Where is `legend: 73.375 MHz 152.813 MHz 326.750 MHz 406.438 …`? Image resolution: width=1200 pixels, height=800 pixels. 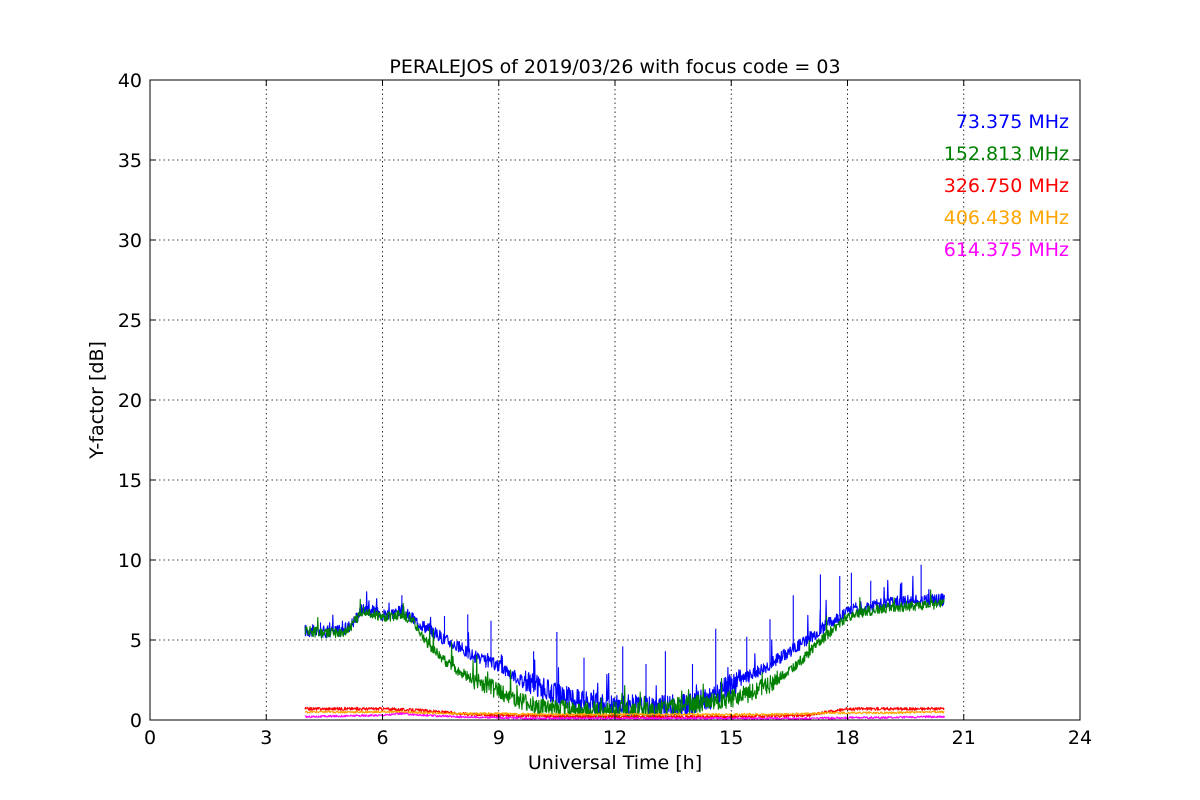 legend: 73.375 MHz 152.813 MHz 326.750 MHz 406.438 … is located at coordinates (1006, 186).